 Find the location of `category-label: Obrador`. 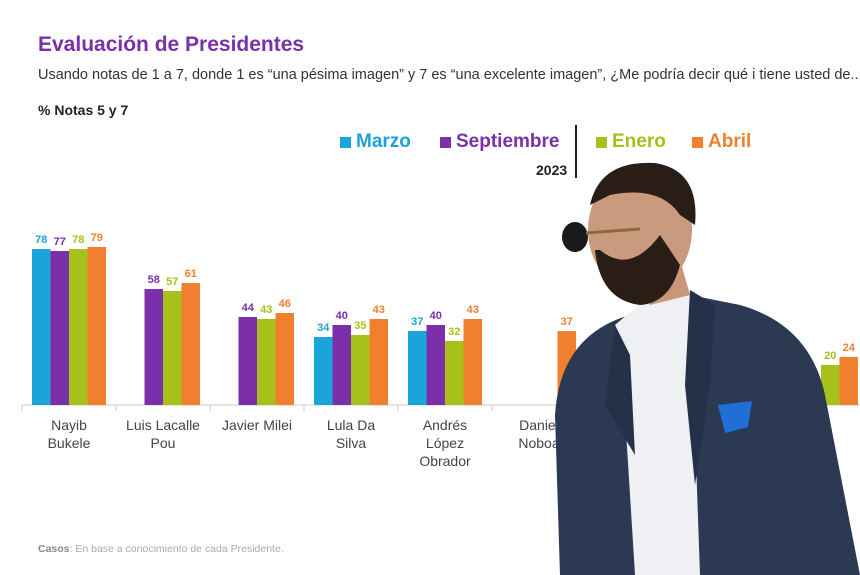

category-label: Obrador is located at coordinates (445, 461).